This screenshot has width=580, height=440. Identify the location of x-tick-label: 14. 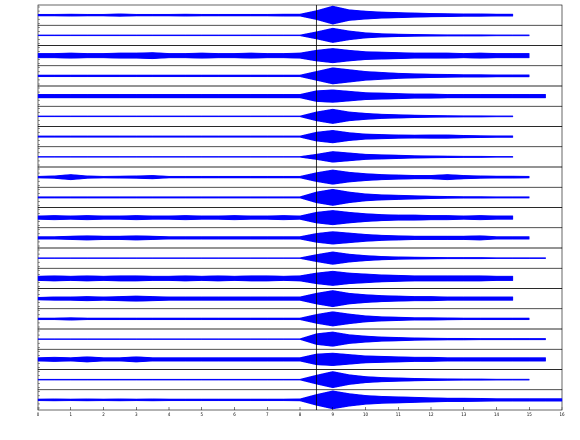
(497, 414).